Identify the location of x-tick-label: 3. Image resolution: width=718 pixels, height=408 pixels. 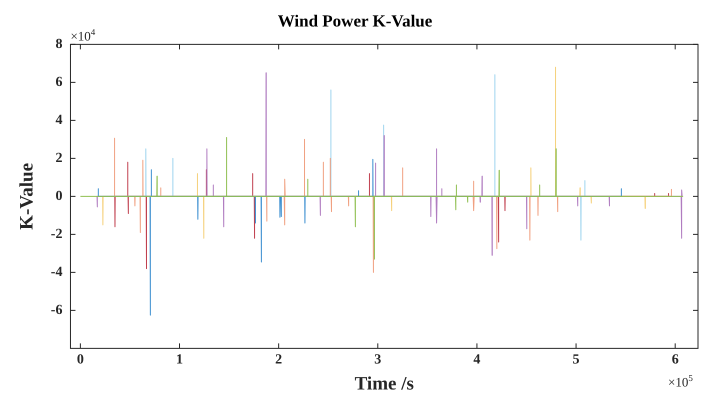
(378, 360).